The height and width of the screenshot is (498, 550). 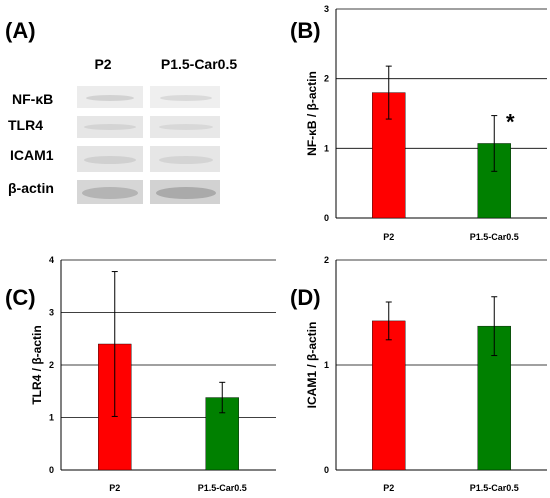 What do you see at coordinates (20, 297) in the screenshot?
I see `panel-letter-c: (C)` at bounding box center [20, 297].